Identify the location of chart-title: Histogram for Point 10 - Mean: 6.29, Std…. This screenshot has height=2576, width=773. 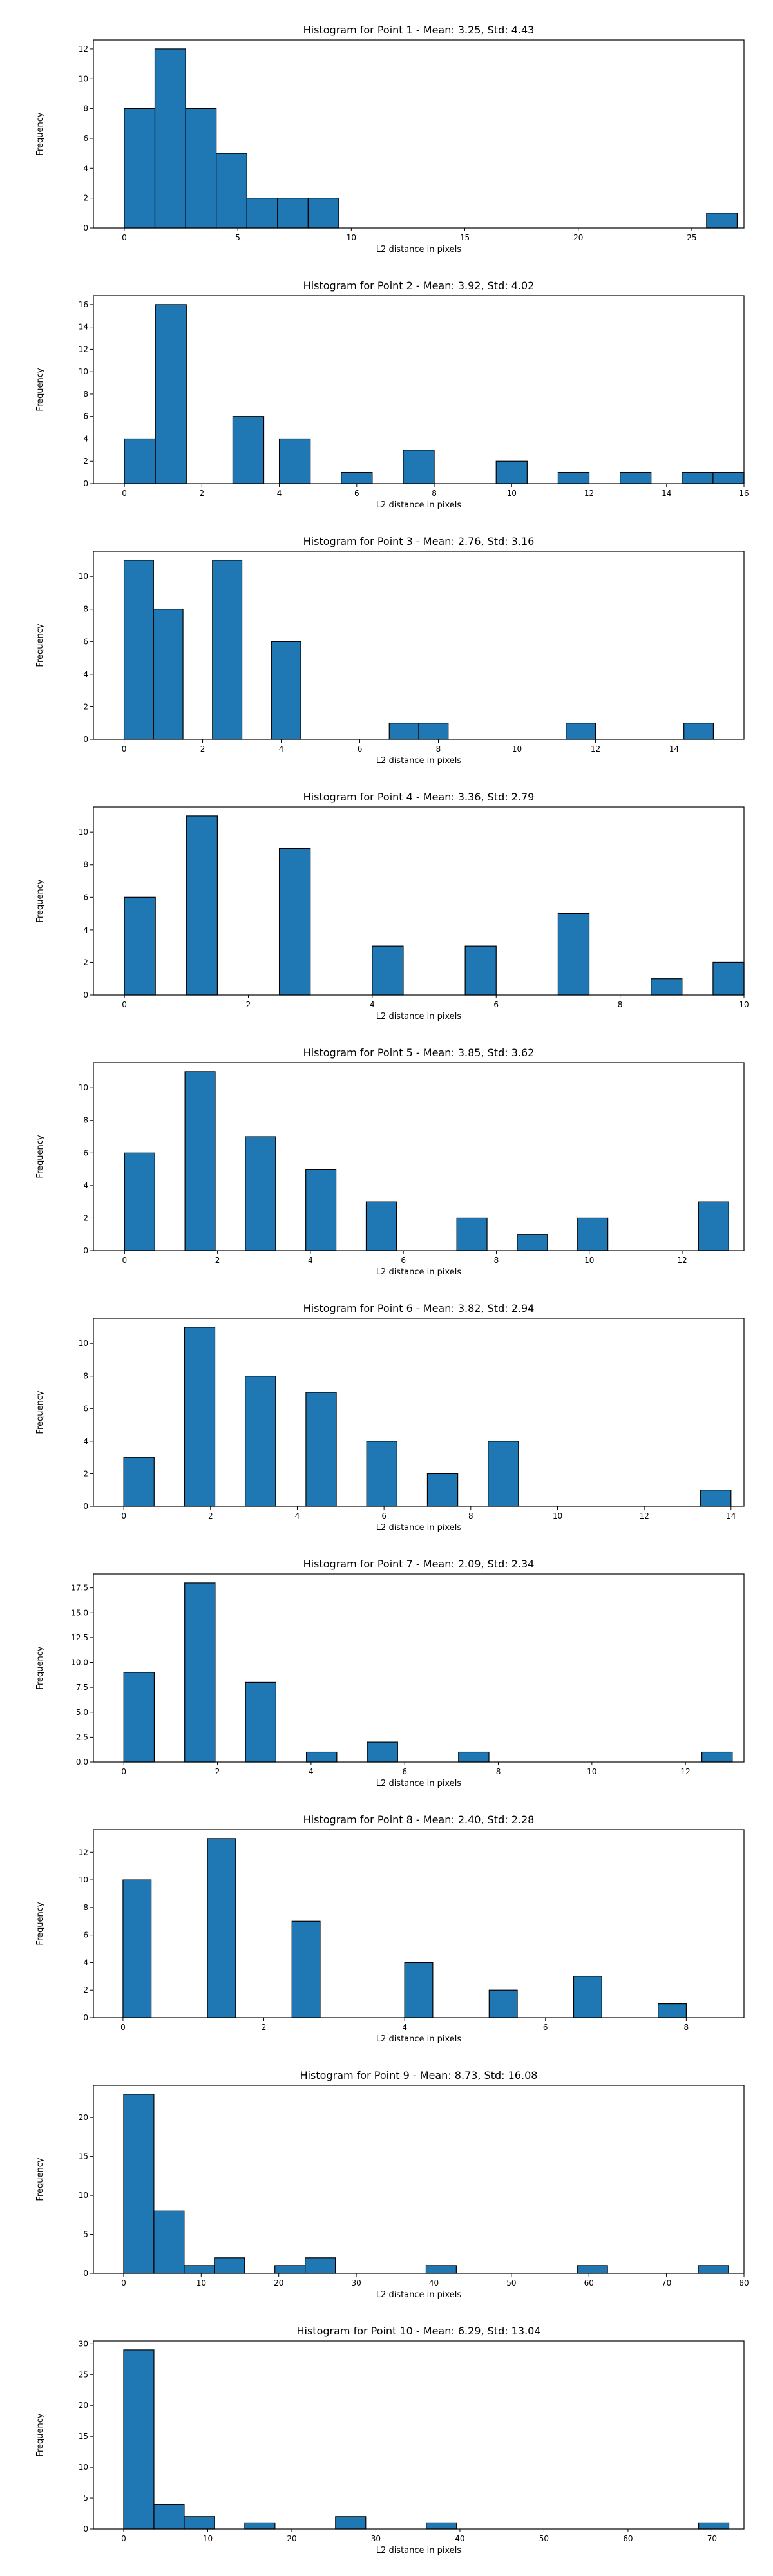
(418, 2331).